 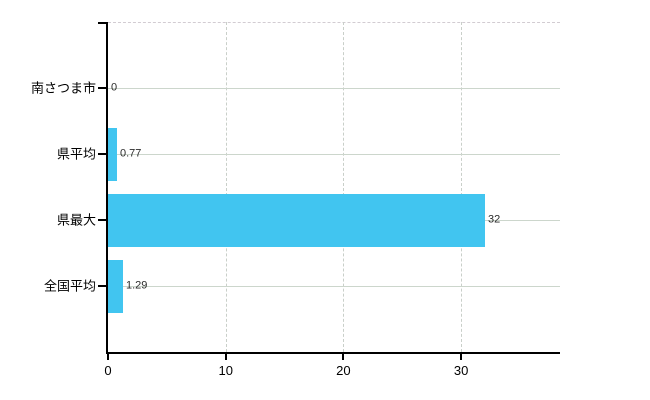 I want to click on plot-top-border, so click(x=334, y=22).